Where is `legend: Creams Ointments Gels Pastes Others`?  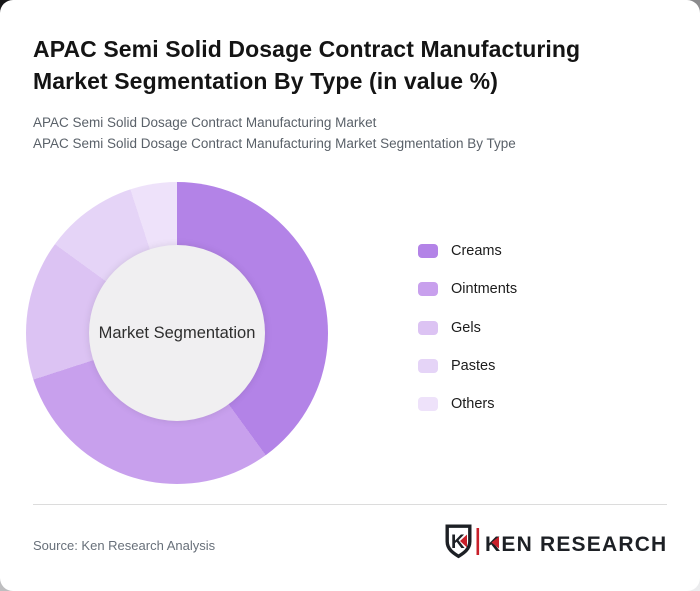
legend: Creams Ointments Gels Pastes Others is located at coordinates (468, 339).